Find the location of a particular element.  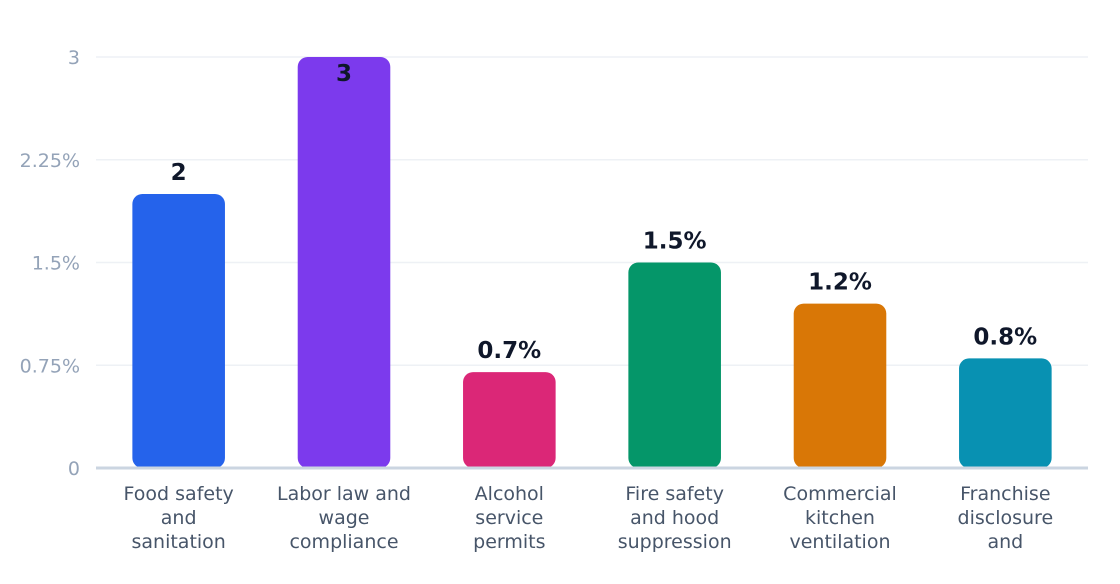

x-tick-label: Labor law and wage compliance is located at coordinates (344, 518).